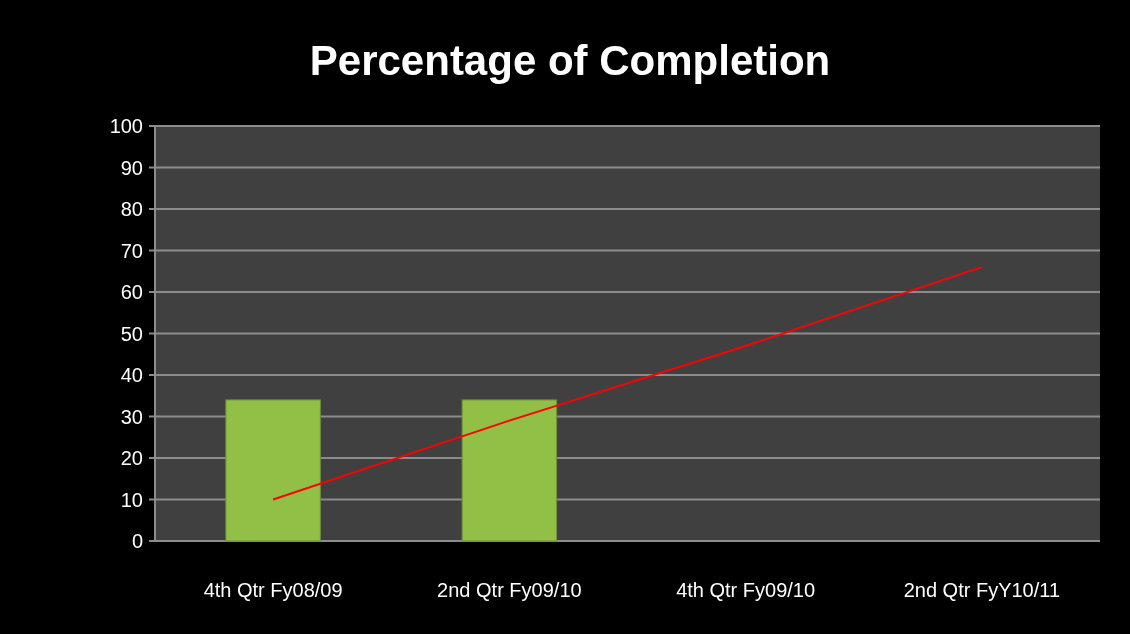  I want to click on y-tick-label: 50, so click(131, 333).